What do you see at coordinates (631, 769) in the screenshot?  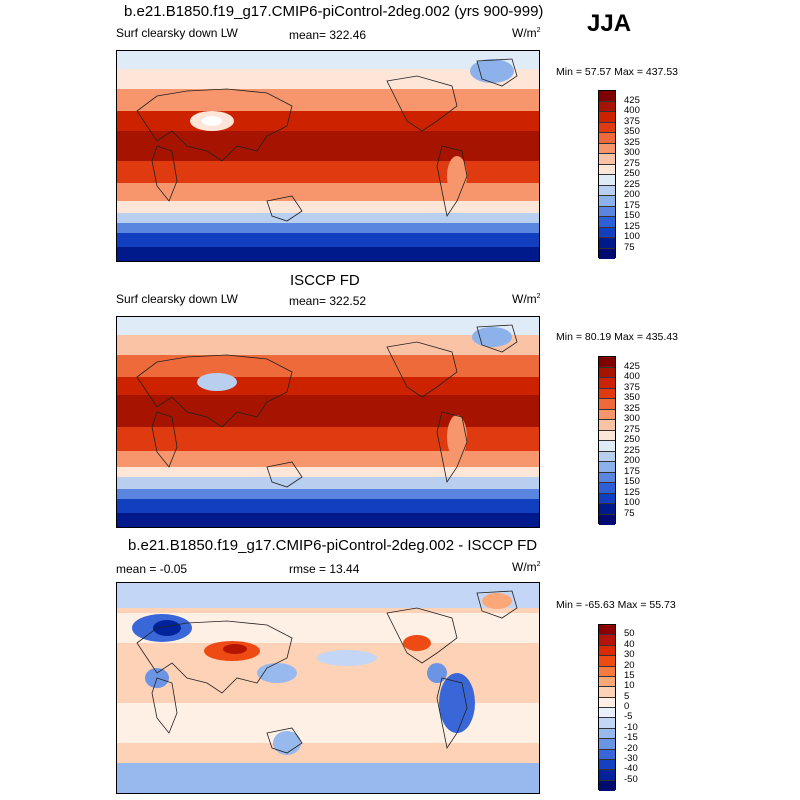 I see `colorbar-tick-label: -40` at bounding box center [631, 769].